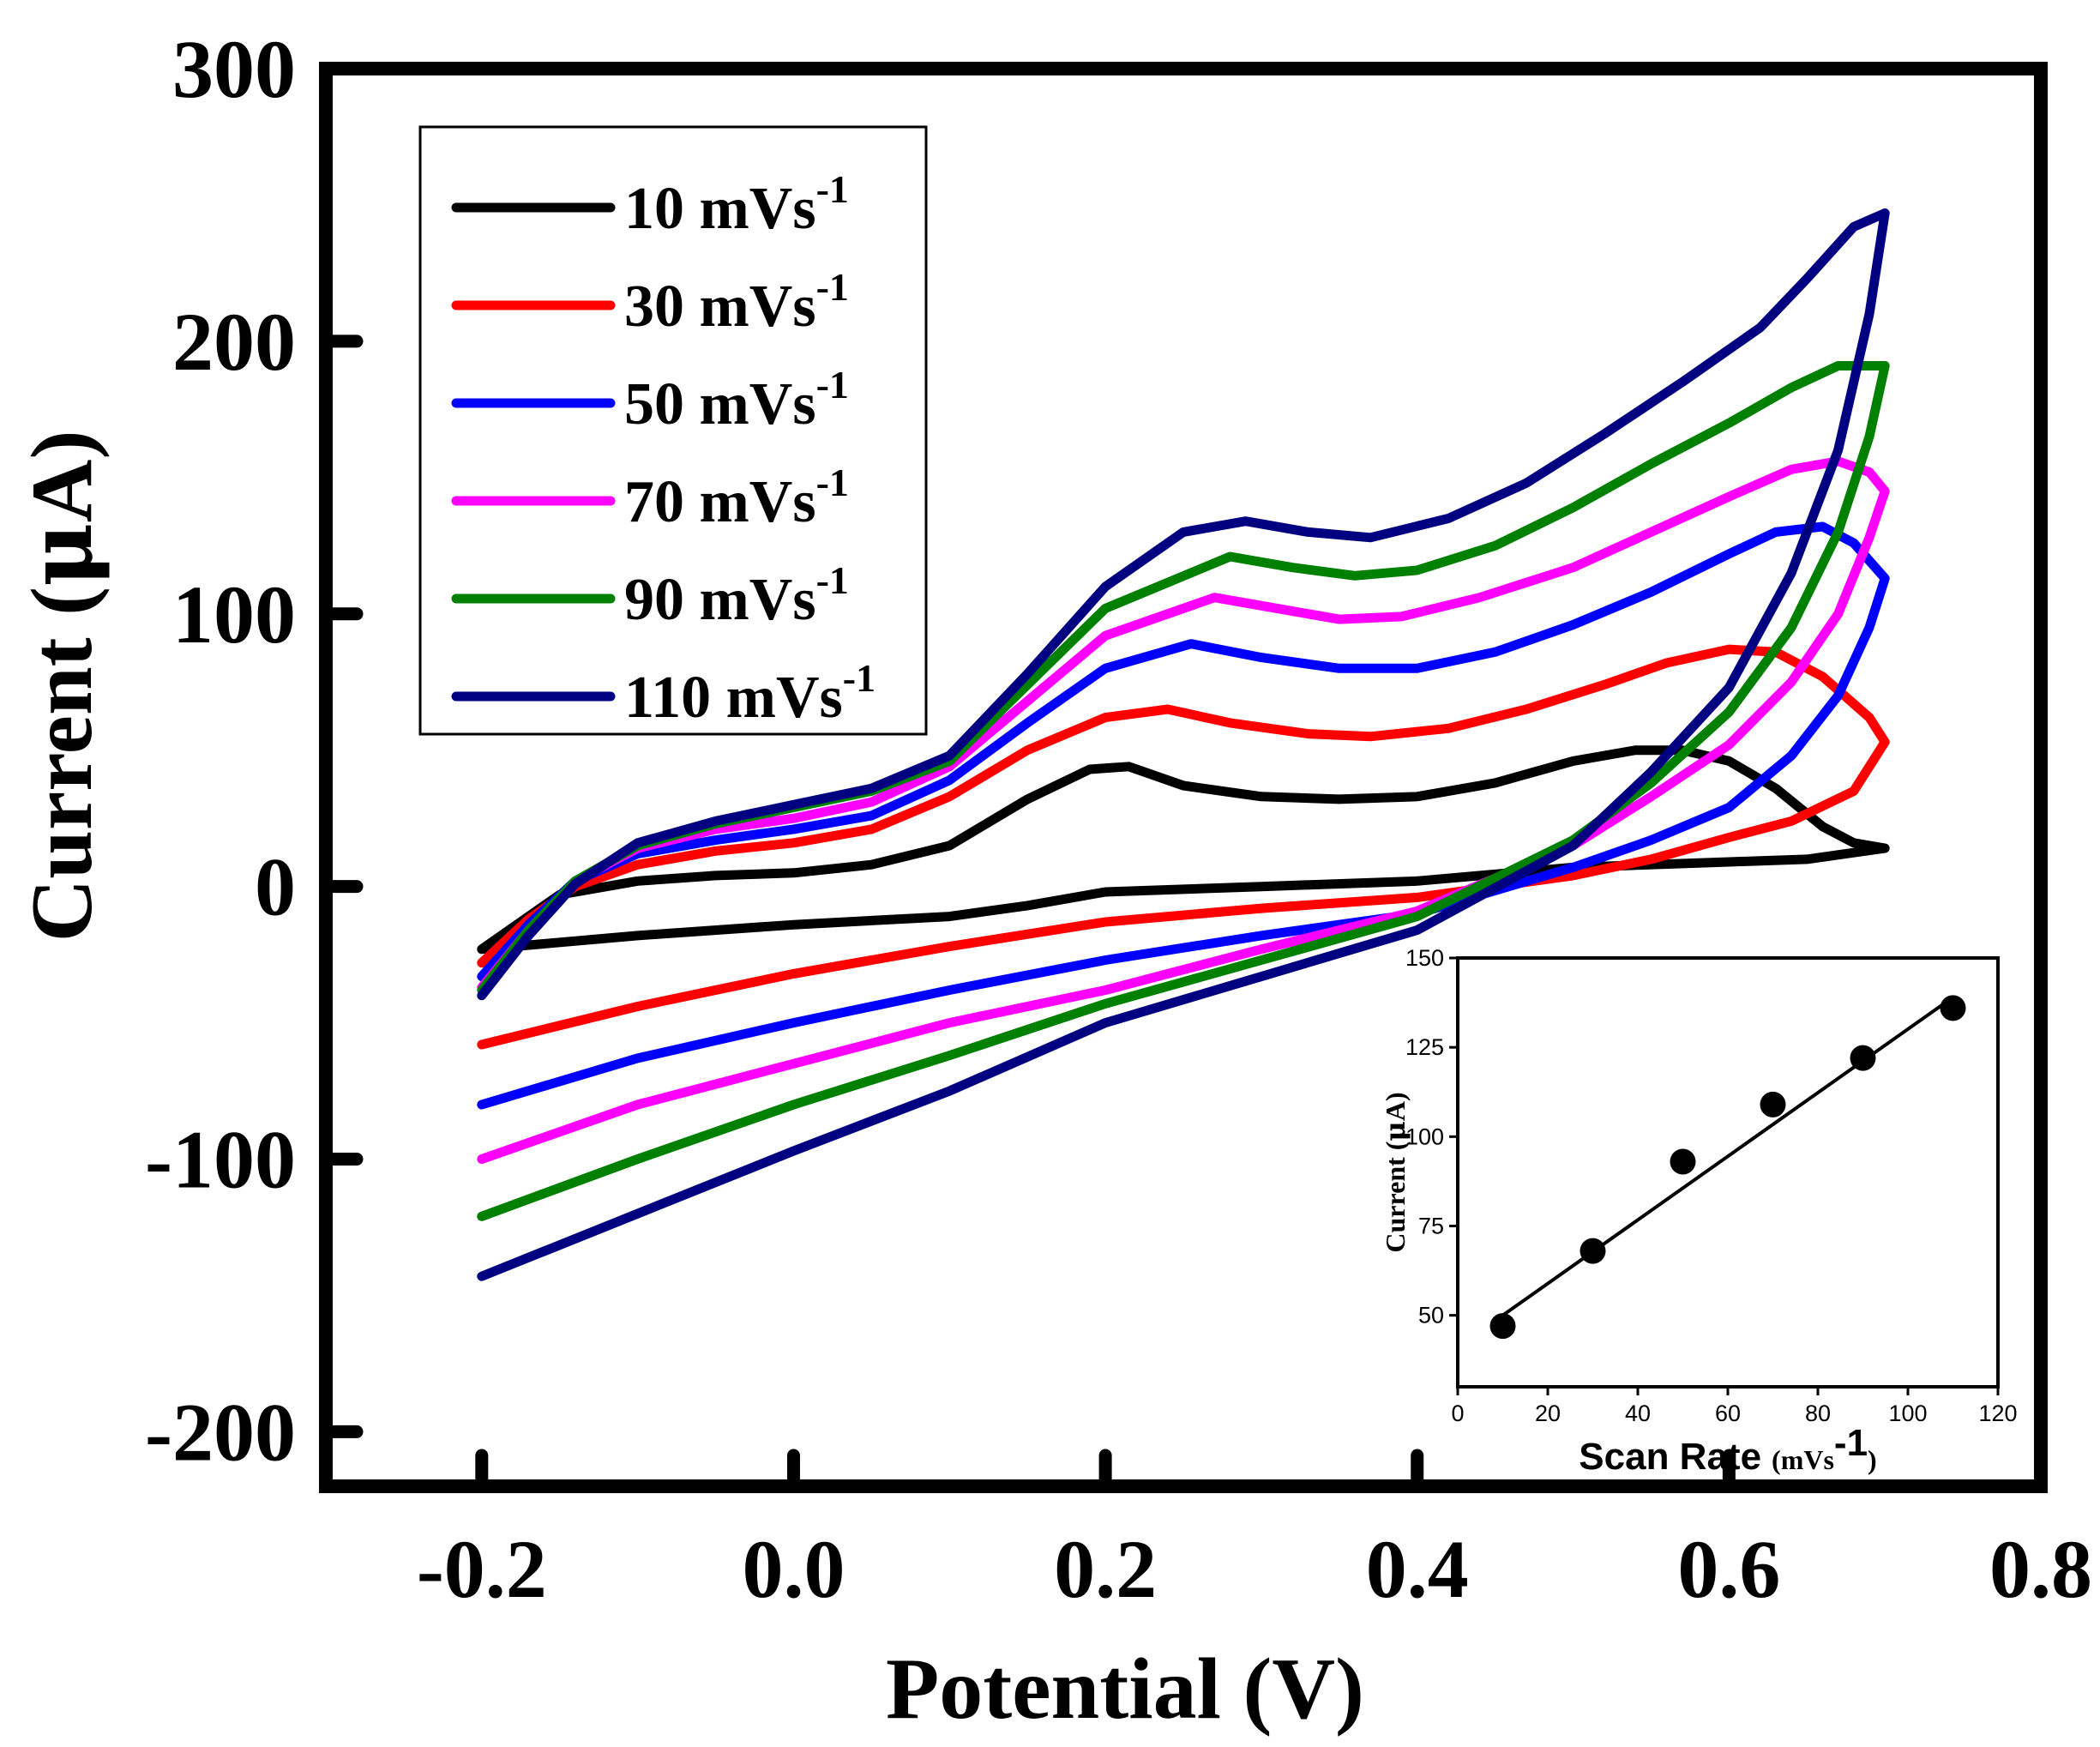 This screenshot has width=2100, height=1747. I want to click on y-tick-label: 200, so click(234, 342).